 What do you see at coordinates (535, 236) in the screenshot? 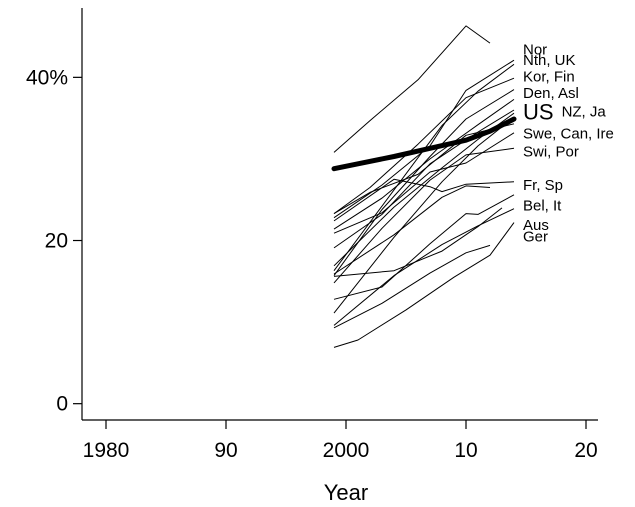
I see `country-label: Ger` at bounding box center [535, 236].